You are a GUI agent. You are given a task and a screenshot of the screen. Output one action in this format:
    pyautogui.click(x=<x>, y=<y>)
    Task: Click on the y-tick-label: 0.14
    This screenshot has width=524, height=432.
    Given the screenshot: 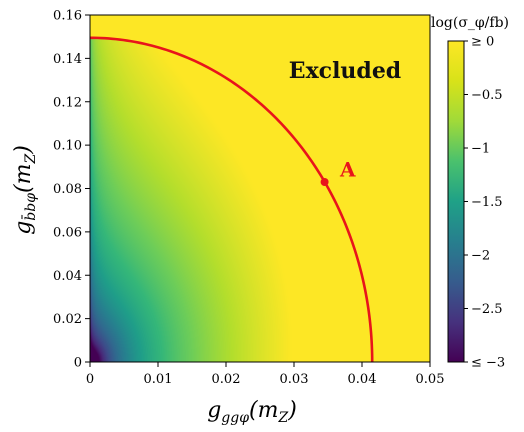 What is the action you would take?
    pyautogui.click(x=67, y=59)
    